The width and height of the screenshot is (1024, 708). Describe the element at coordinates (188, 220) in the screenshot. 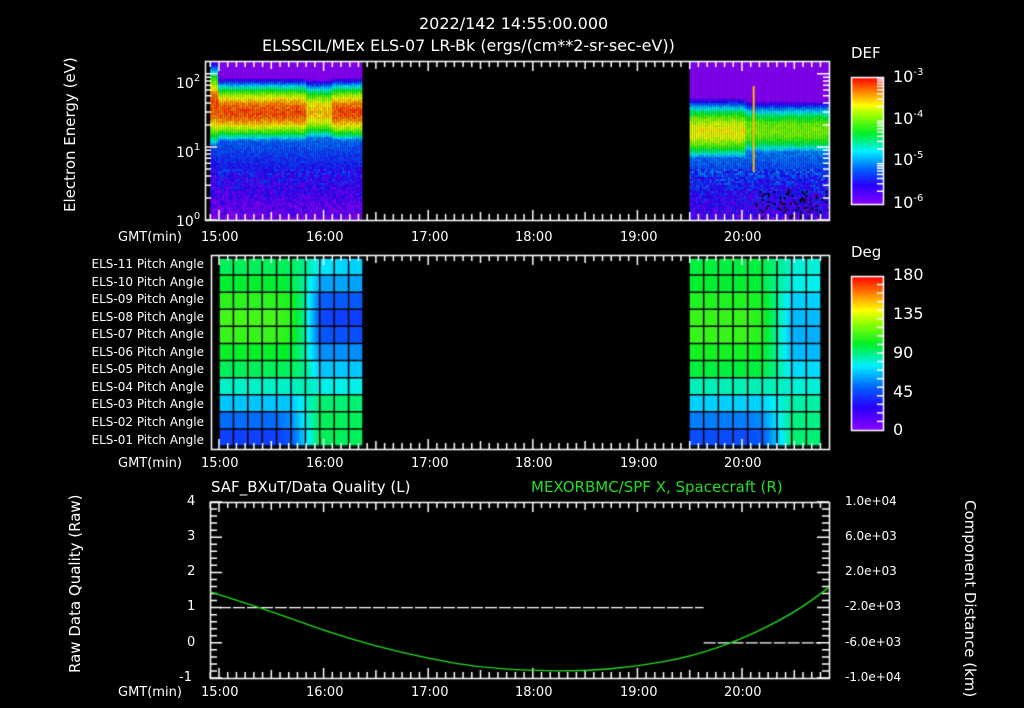

I see `energy-tick-1: 10⁰` at that location.